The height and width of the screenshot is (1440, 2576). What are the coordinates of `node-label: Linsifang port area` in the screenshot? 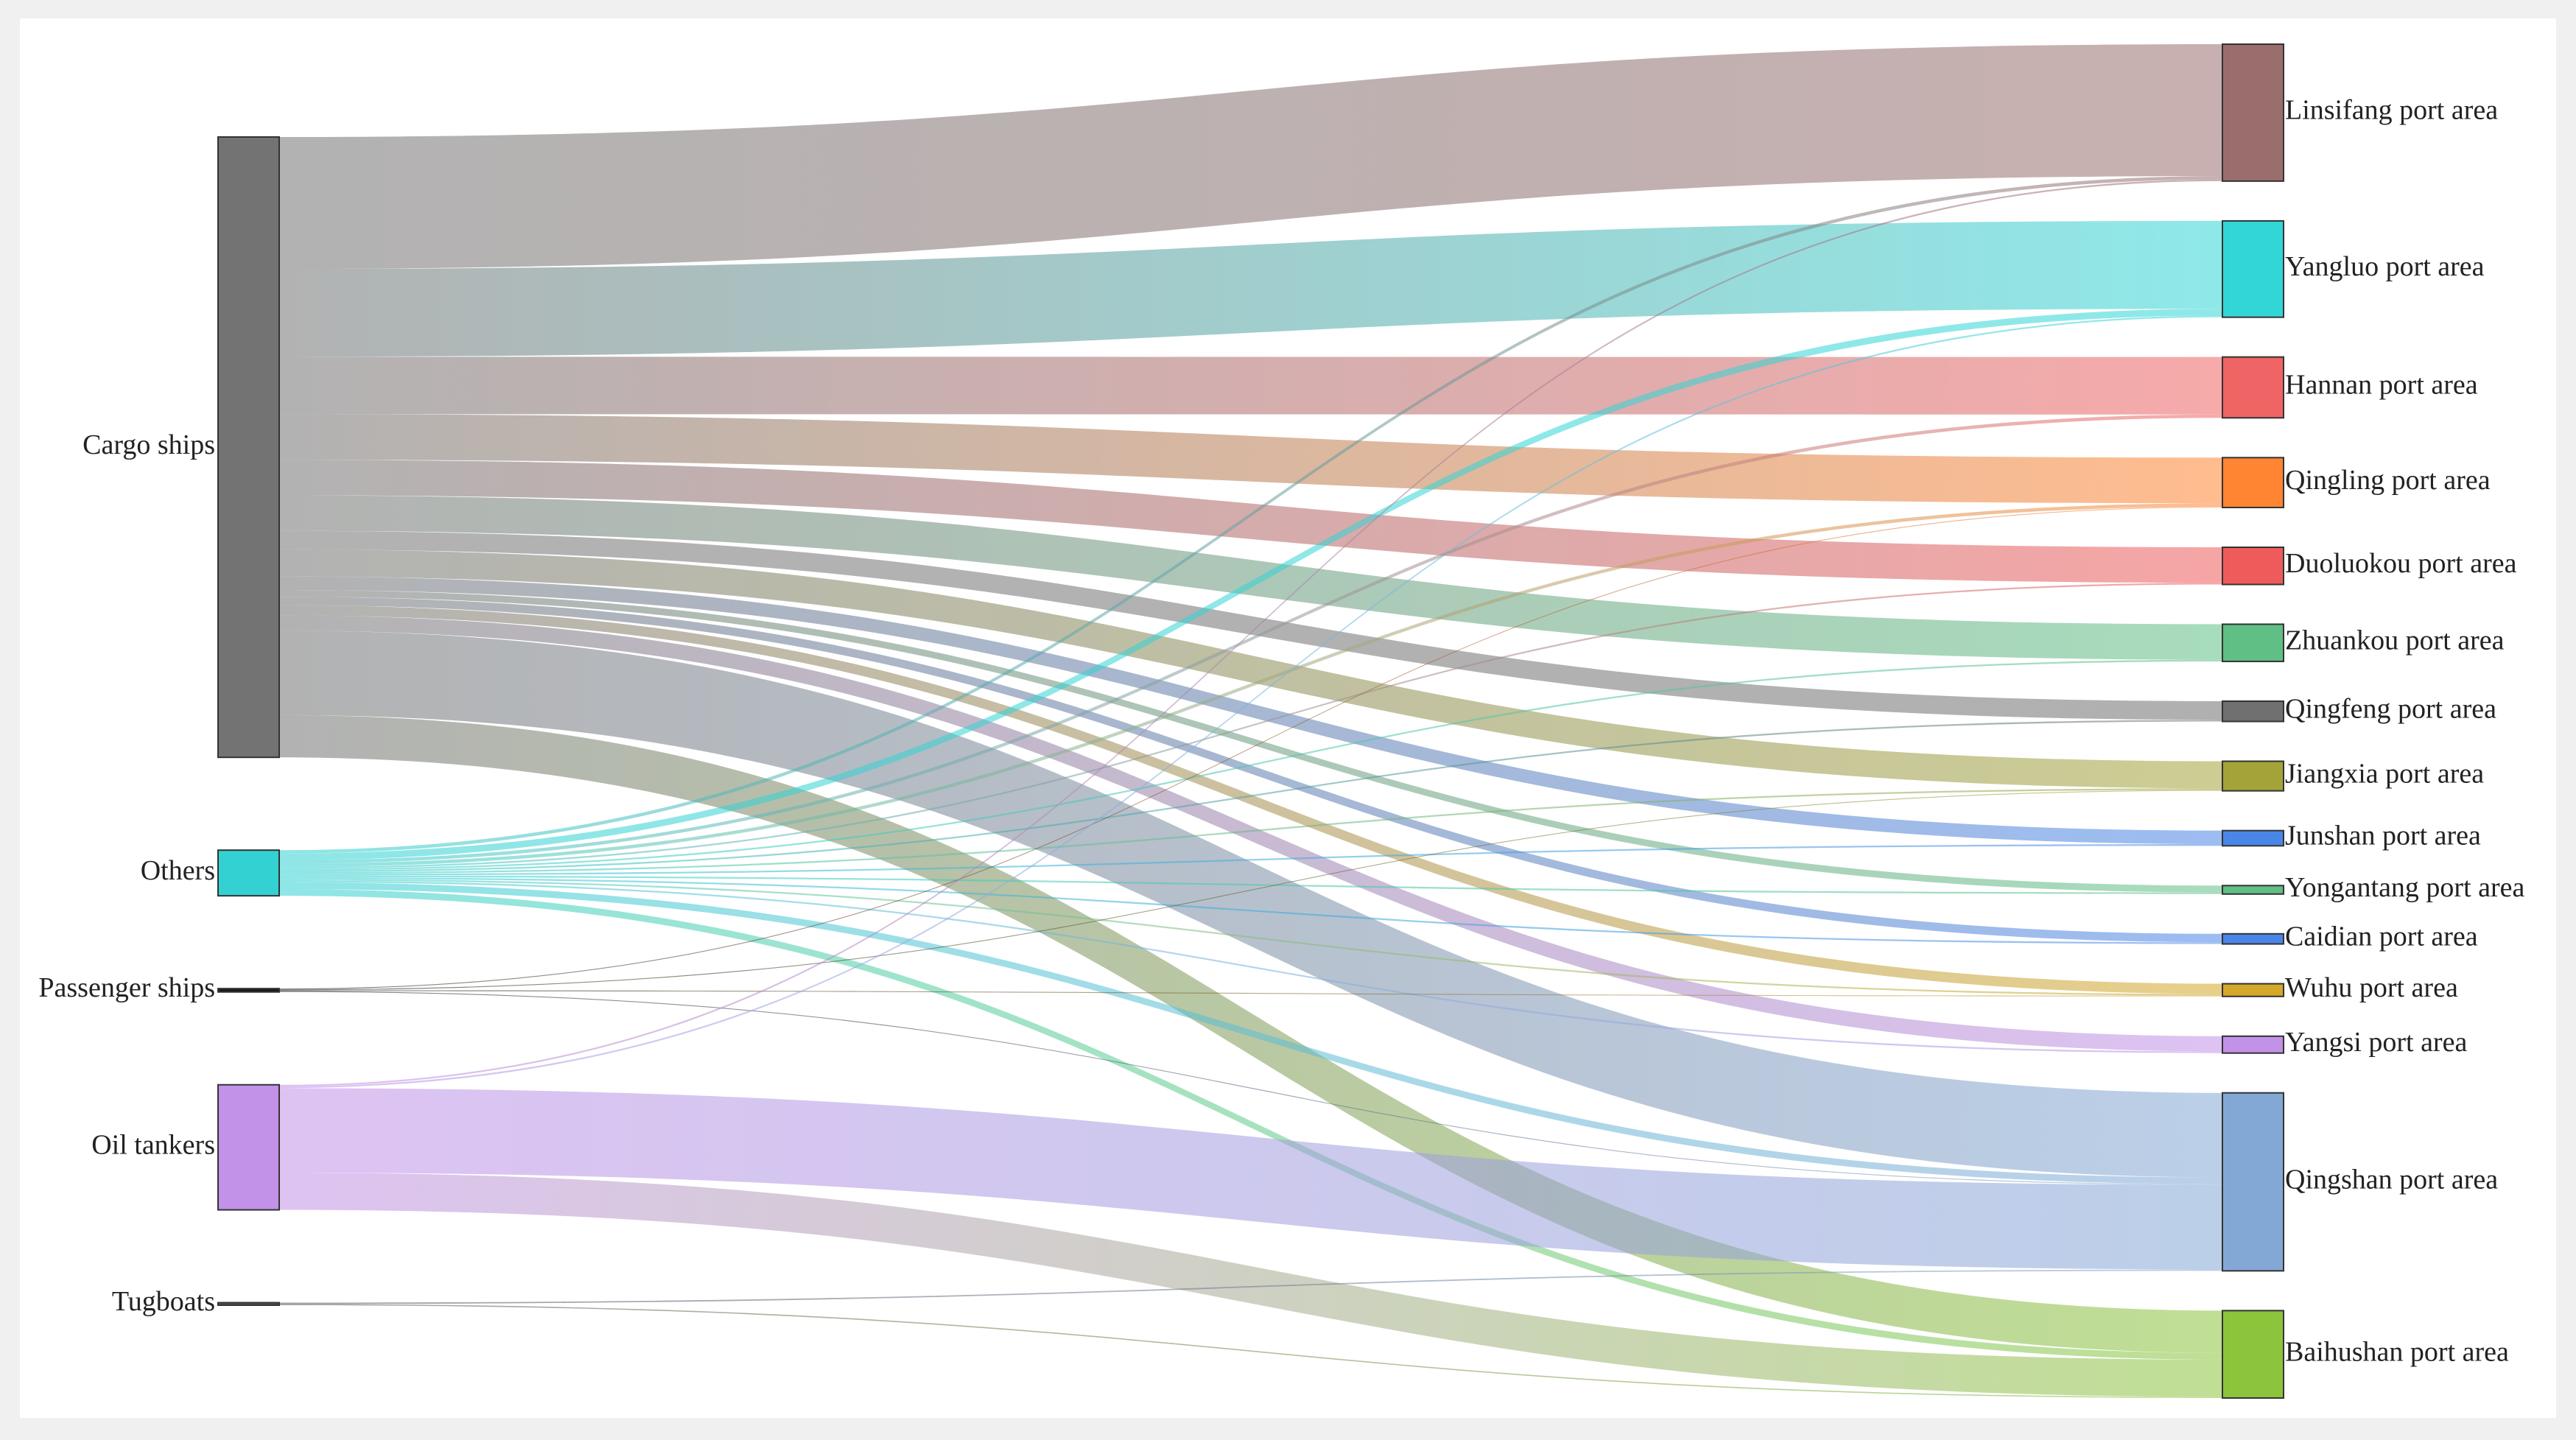 It's located at (2391, 111).